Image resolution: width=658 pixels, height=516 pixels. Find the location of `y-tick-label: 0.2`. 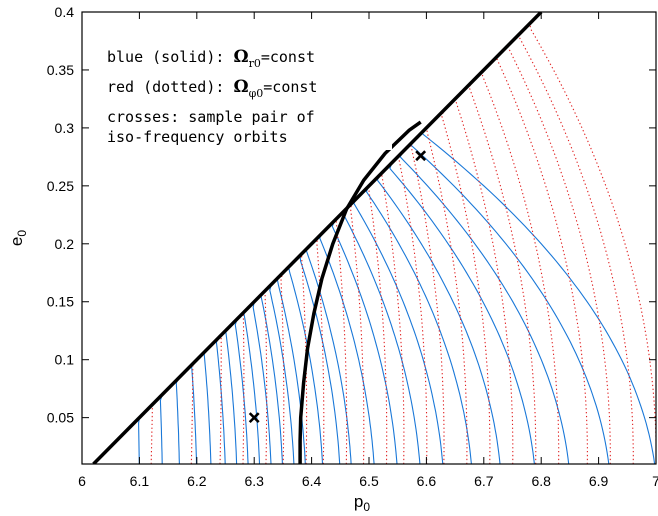

y-tick-label: 0.2 is located at coordinates (65, 244).